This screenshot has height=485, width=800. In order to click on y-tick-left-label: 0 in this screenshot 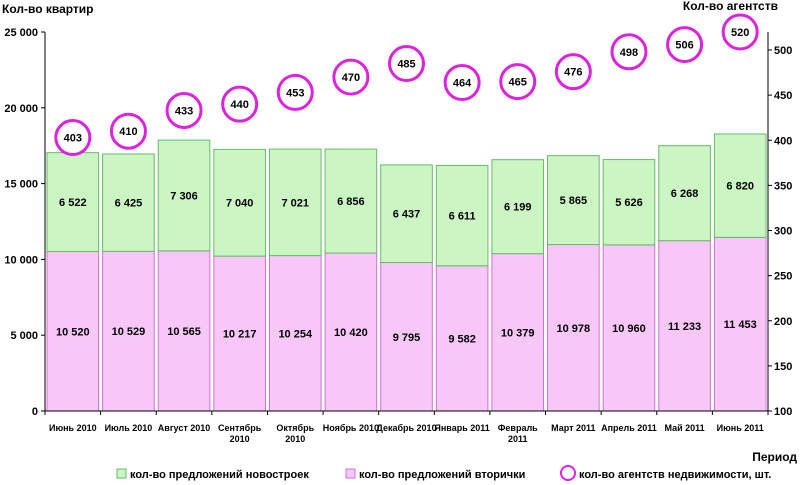, I will do `click(35, 412)`.